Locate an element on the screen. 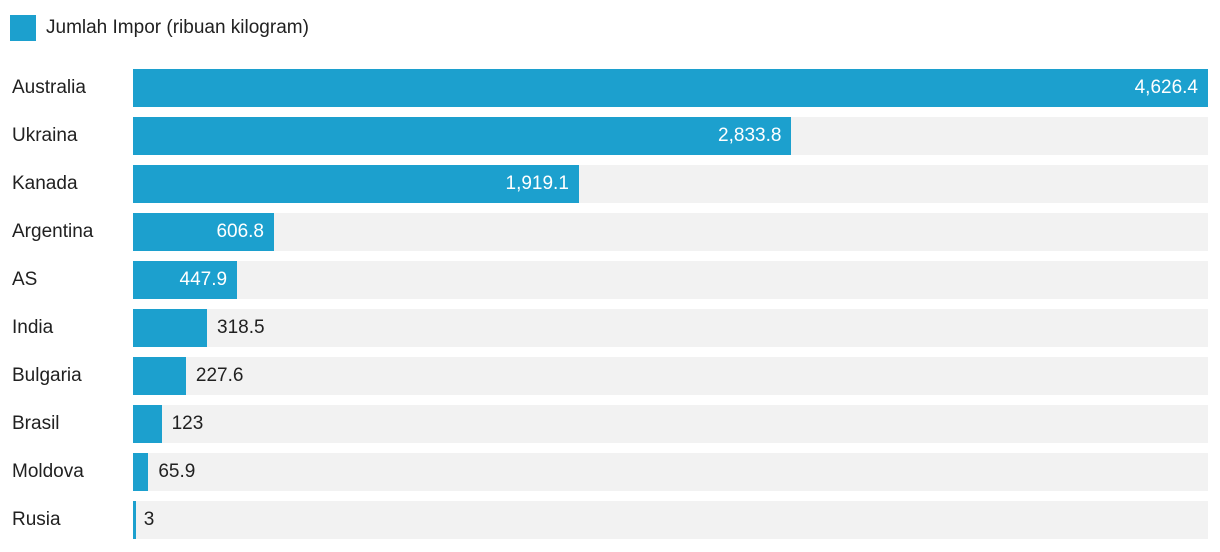 This screenshot has height=552, width=1220. chart-row: Rusia 3 is located at coordinates (604, 520).